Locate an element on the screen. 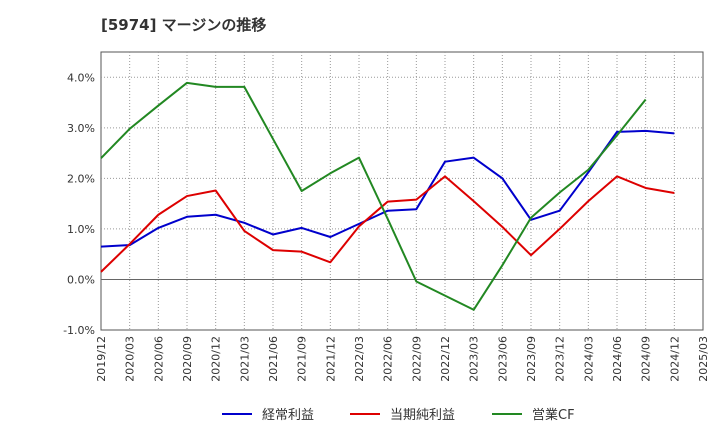 This screenshot has width=720, height=440. legend-label: 経常利益 is located at coordinates (288, 415).